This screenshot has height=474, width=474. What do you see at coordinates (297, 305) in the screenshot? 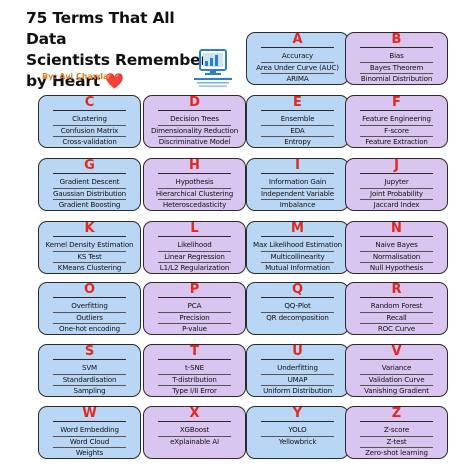
I see `term-item: QQ-Plot` at bounding box center [297, 305].